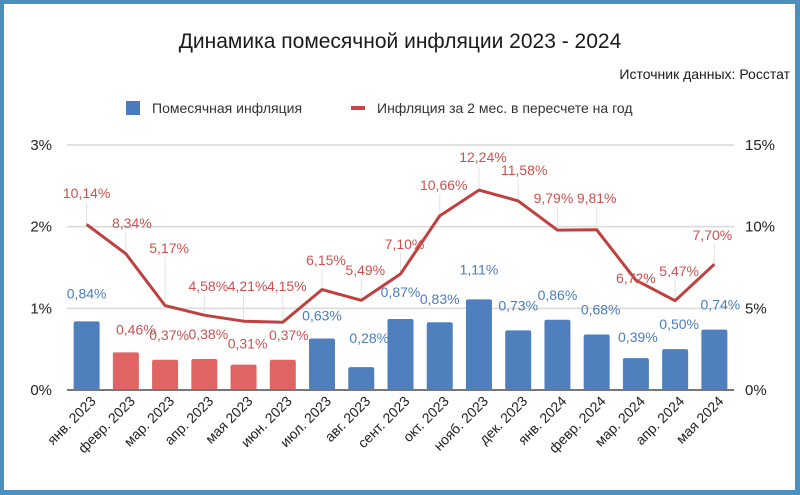 Image resolution: width=800 pixels, height=495 pixels. What do you see at coordinates (518, 305) in the screenshot?
I see `bar-value-label: 0,73%` at bounding box center [518, 305].